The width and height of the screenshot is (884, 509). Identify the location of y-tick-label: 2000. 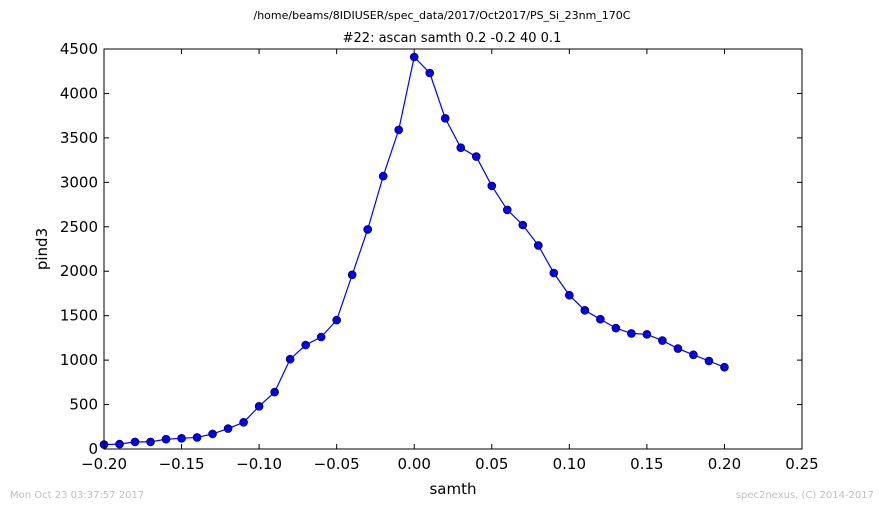
(79, 271).